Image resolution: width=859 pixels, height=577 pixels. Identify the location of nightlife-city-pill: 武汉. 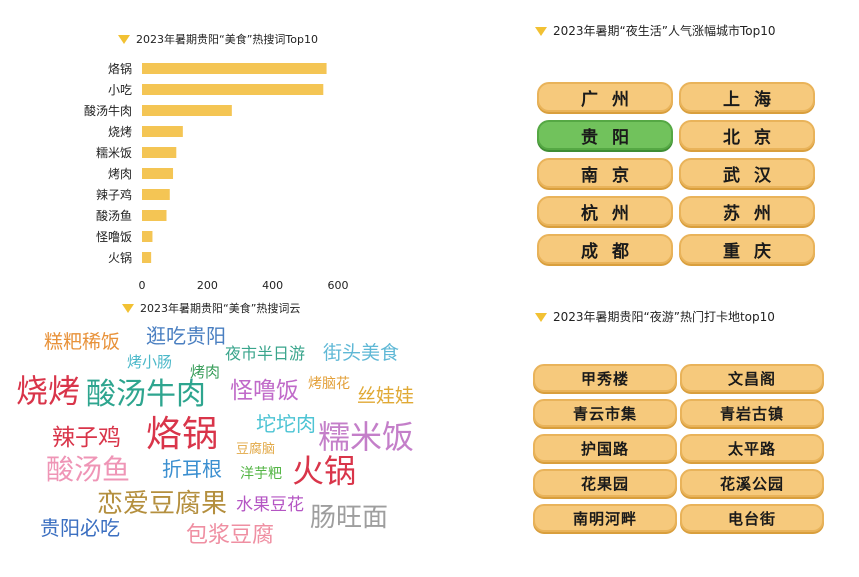
(747, 173).